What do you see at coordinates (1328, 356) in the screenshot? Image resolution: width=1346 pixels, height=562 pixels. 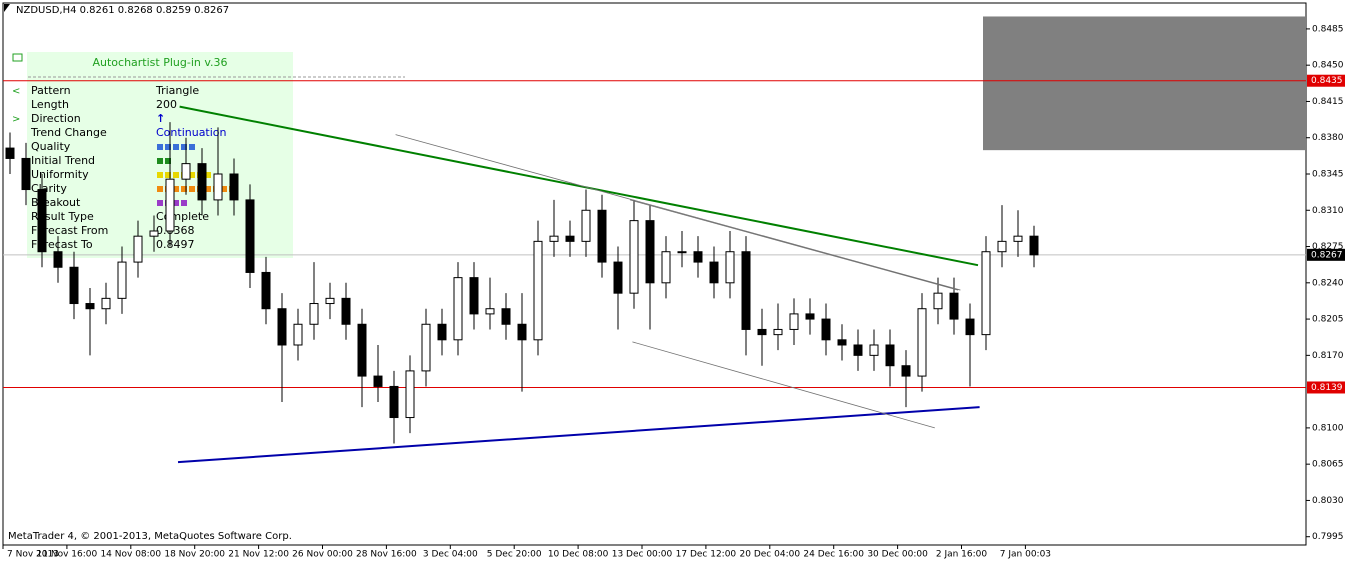 I see `y-tick-label: 0.8170` at bounding box center [1328, 356].